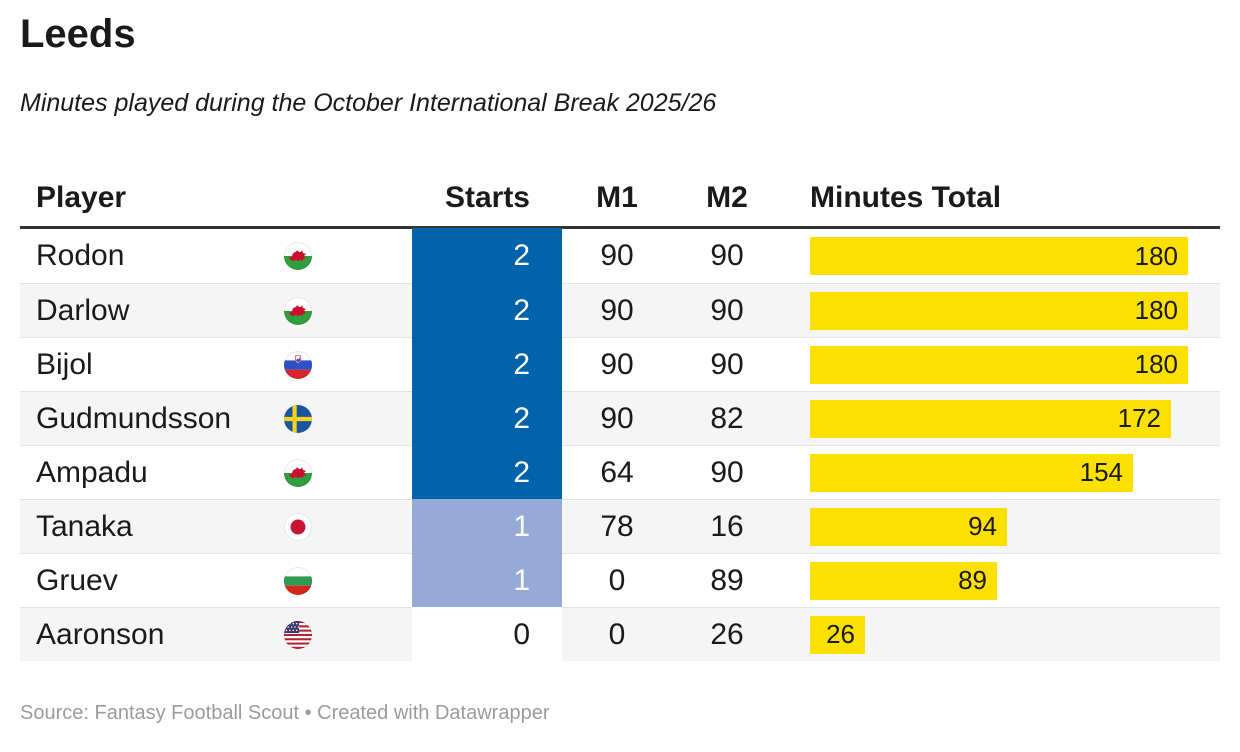 The height and width of the screenshot is (752, 1240). What do you see at coordinates (78, 34) in the screenshot?
I see `chart-title: Leeds` at bounding box center [78, 34].